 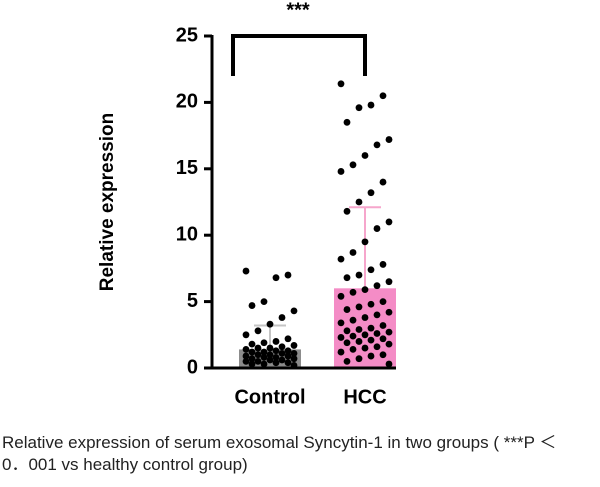 What do you see at coordinates (299, 55) in the screenshot?
I see `significance-bracket` at bounding box center [299, 55].